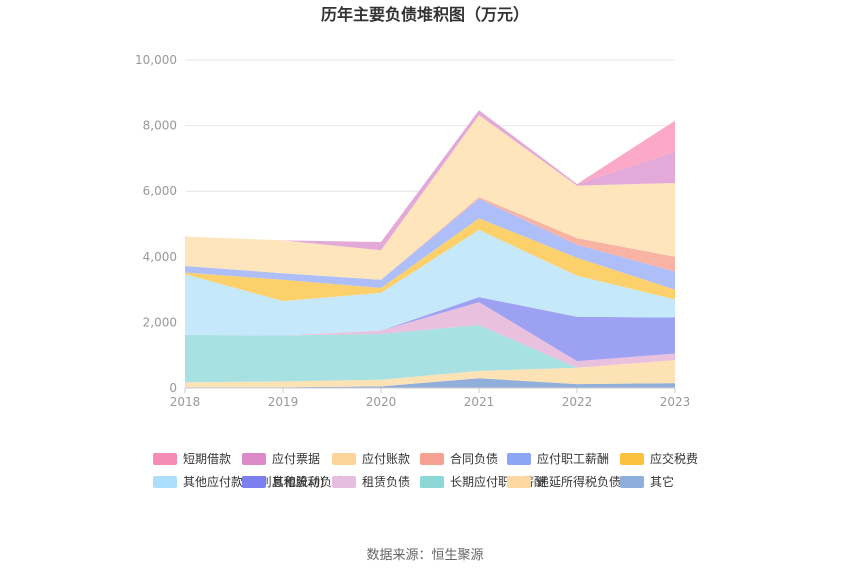 Image resolution: width=850 pixels, height=575 pixels. What do you see at coordinates (381, 402) in the screenshot?
I see `x-tick-label: 2020` at bounding box center [381, 402].